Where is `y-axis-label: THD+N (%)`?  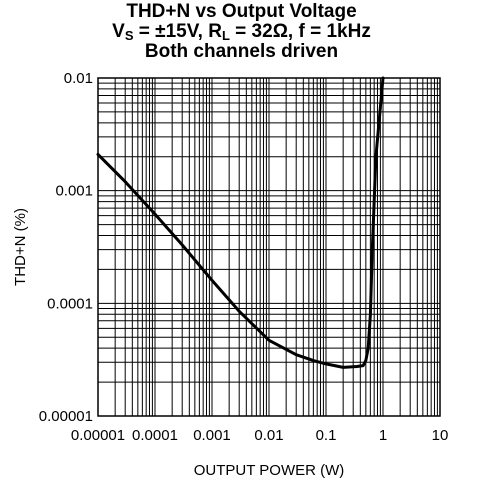 y-axis-label: THD+N (%) is located at coordinates (20, 247).